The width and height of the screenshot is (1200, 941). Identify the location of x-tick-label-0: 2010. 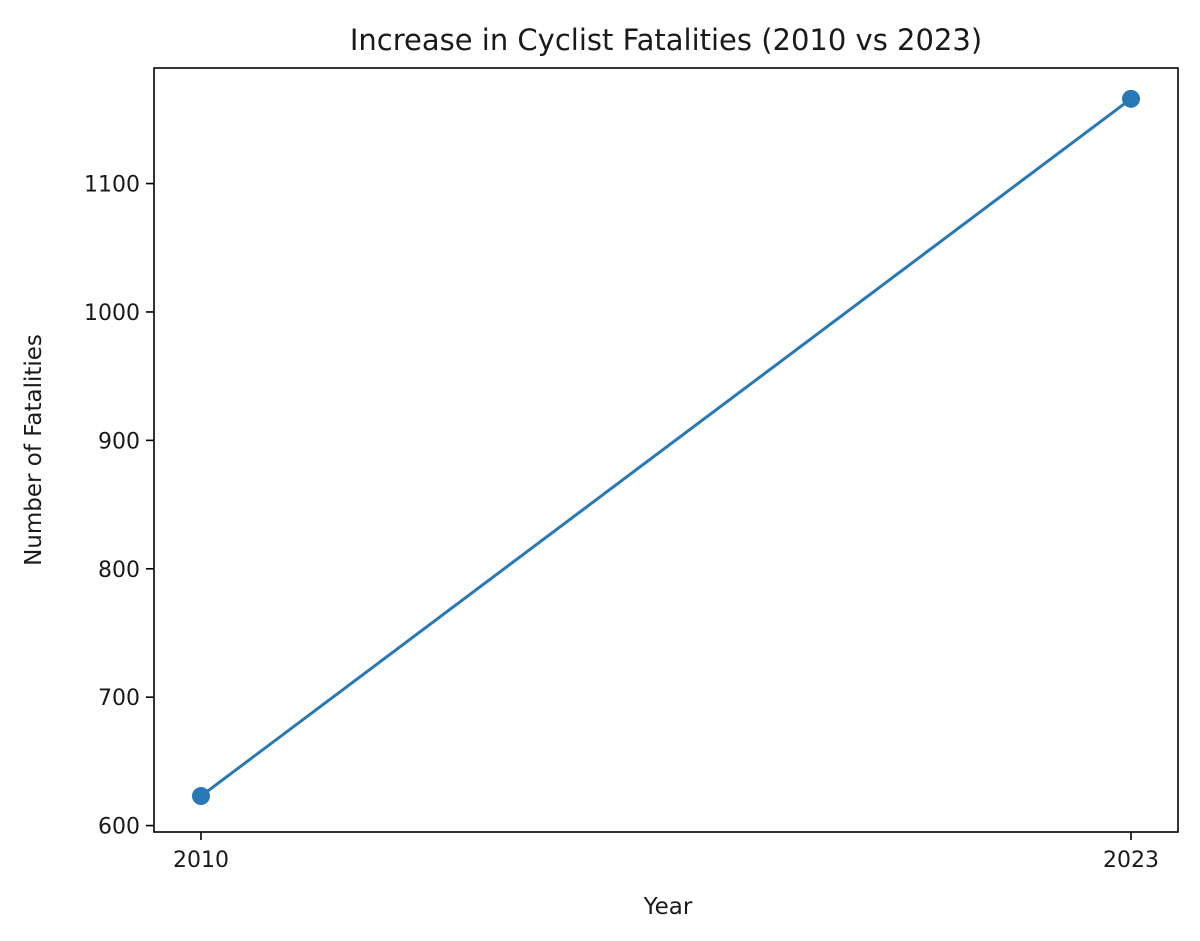
(201, 860).